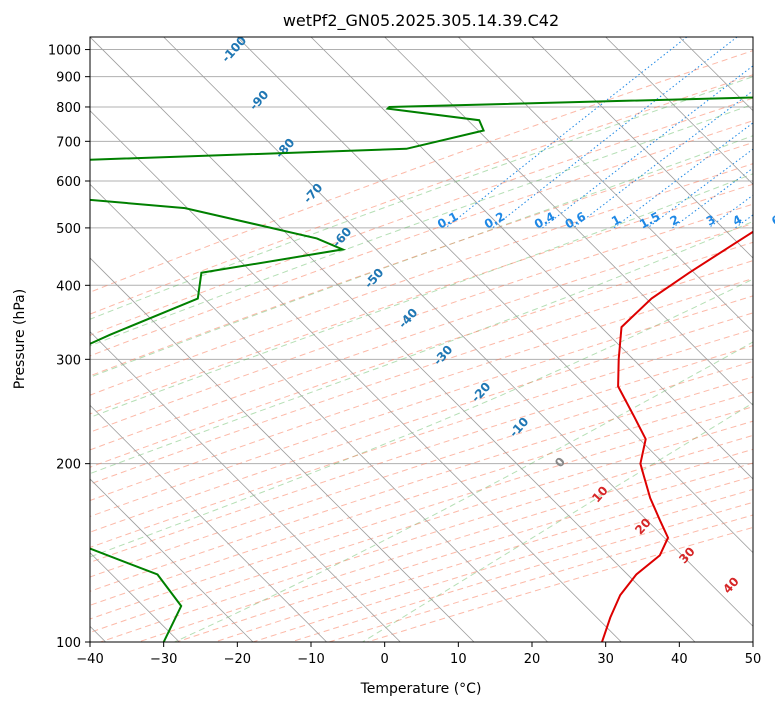 The height and width of the screenshot is (712, 775). Describe the element at coordinates (68, 465) in the screenshot. I see `y-tick-label: 200` at that location.